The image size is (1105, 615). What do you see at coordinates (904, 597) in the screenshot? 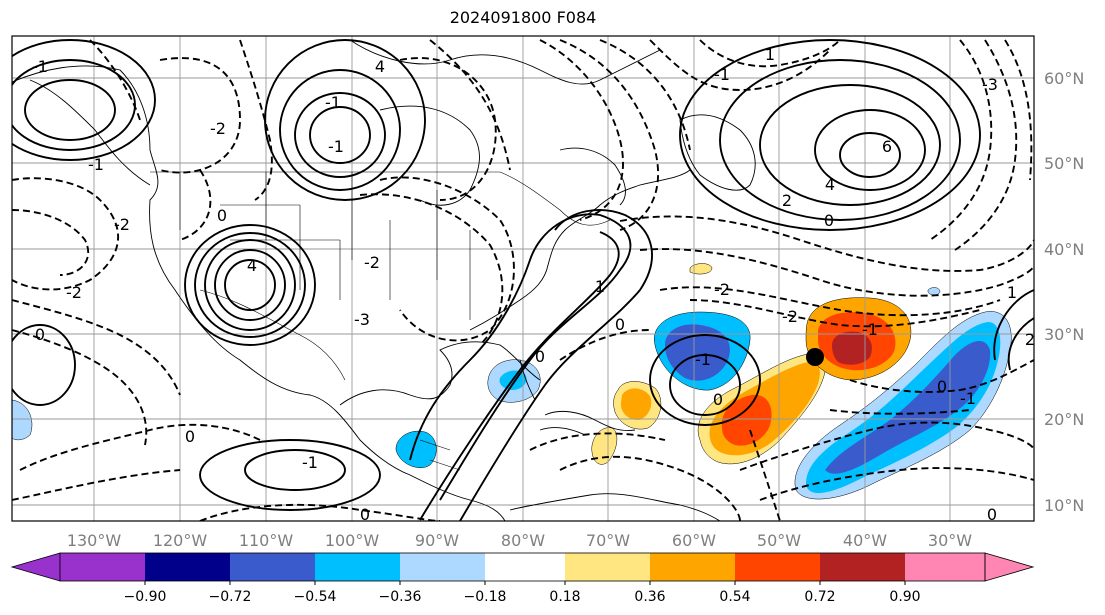
I see `colorbar-tick: 0.90` at bounding box center [904, 597].